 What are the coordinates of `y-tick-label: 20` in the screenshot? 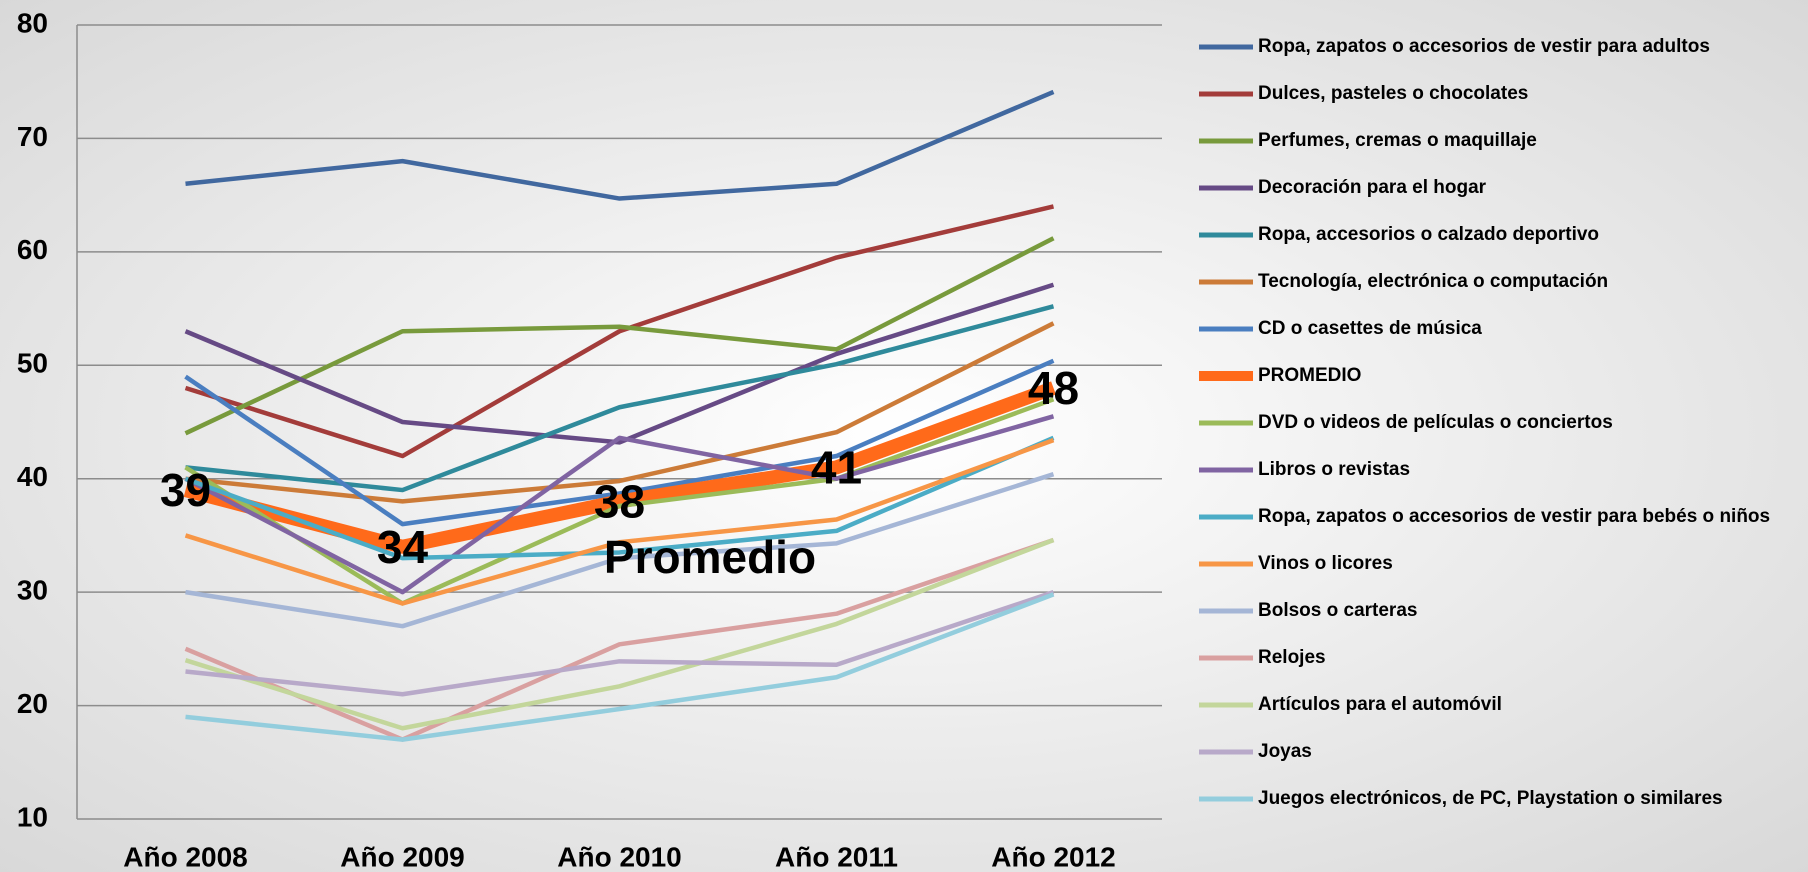 It's located at (32, 703).